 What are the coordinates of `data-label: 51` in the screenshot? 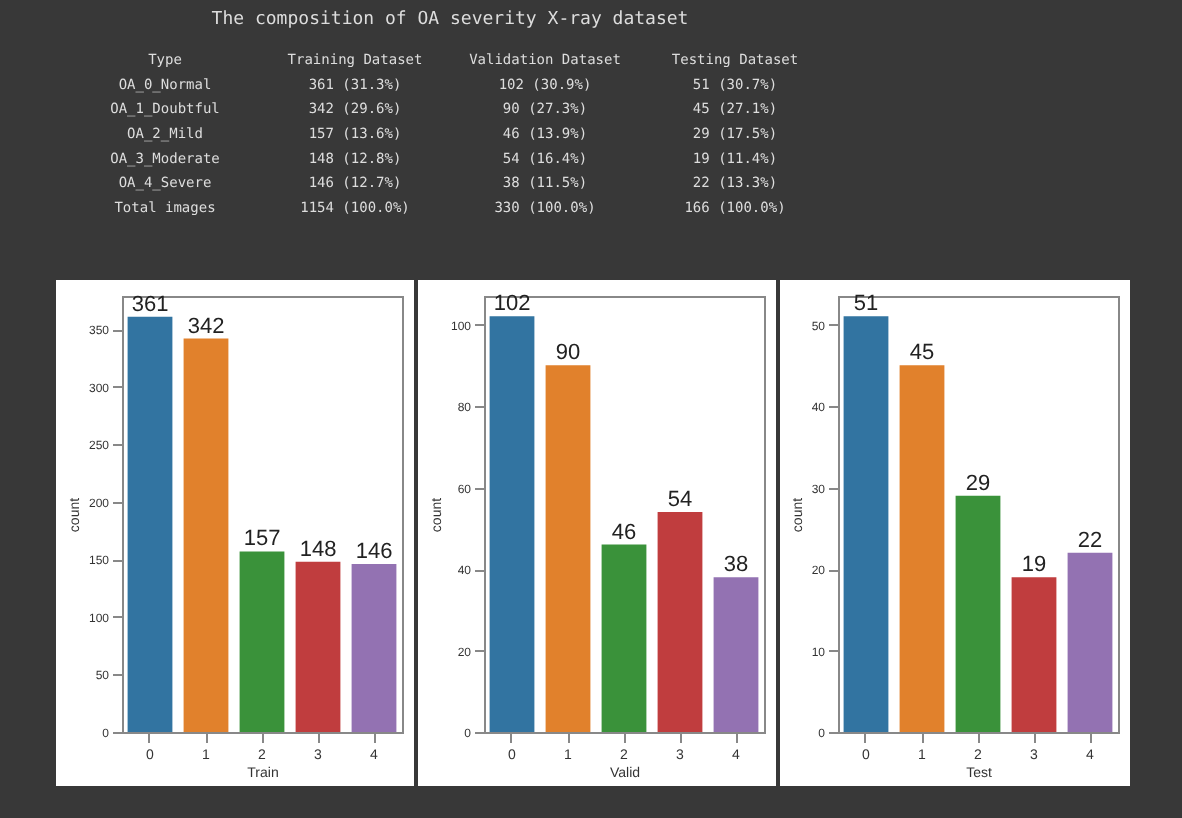 It's located at (866, 304).